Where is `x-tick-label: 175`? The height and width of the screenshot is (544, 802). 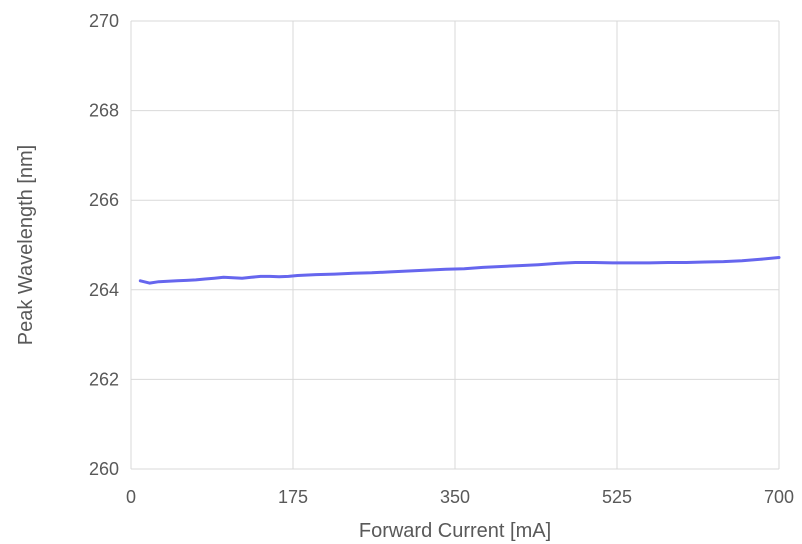 x-tick-label: 175 is located at coordinates (293, 497).